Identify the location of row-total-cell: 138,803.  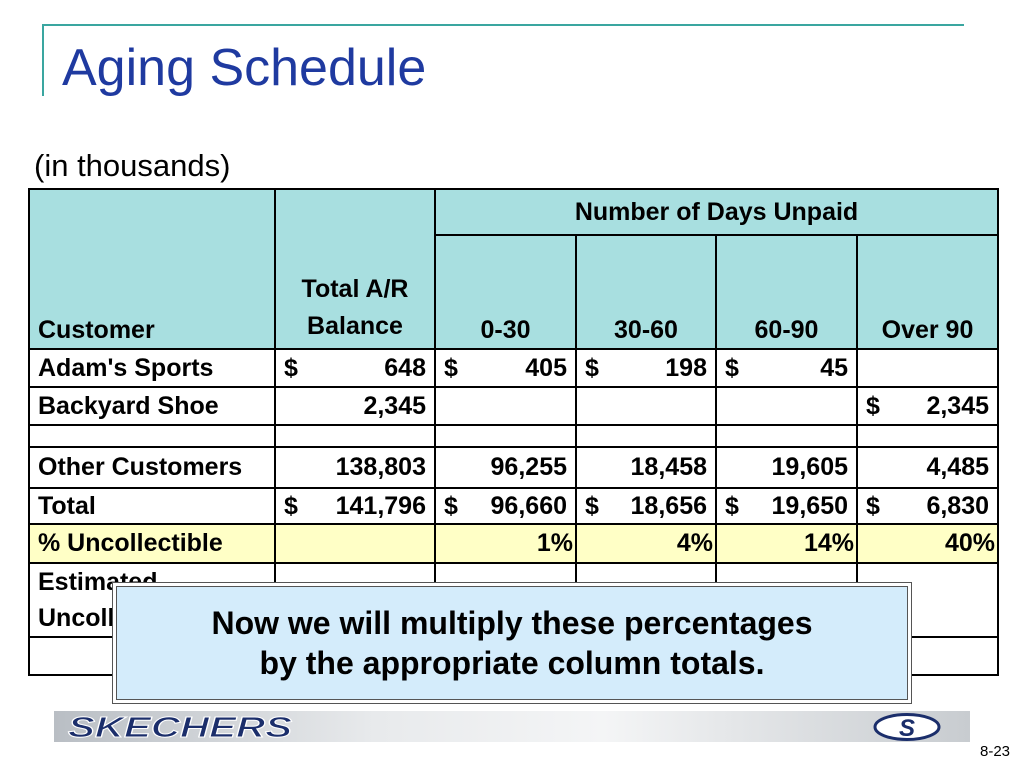
(355, 467).